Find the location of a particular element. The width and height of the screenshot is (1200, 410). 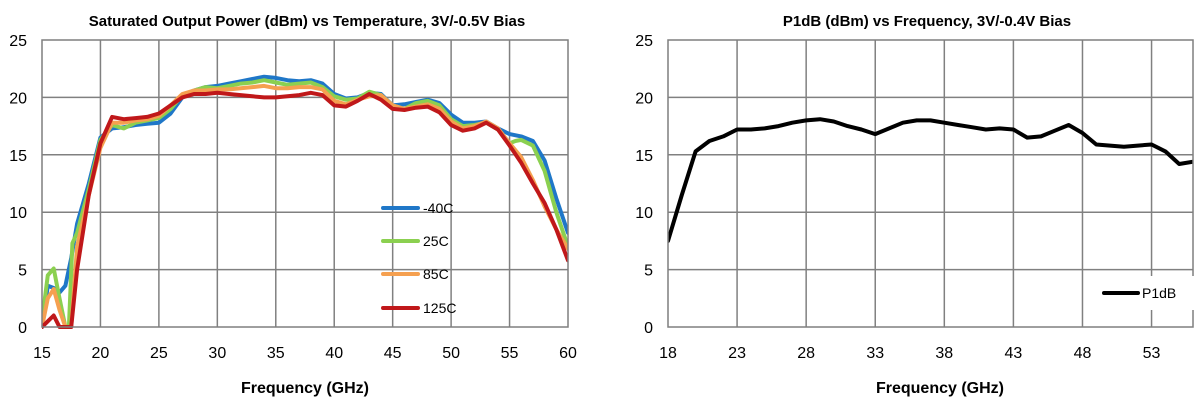

legend-label: 25C is located at coordinates (436, 241).